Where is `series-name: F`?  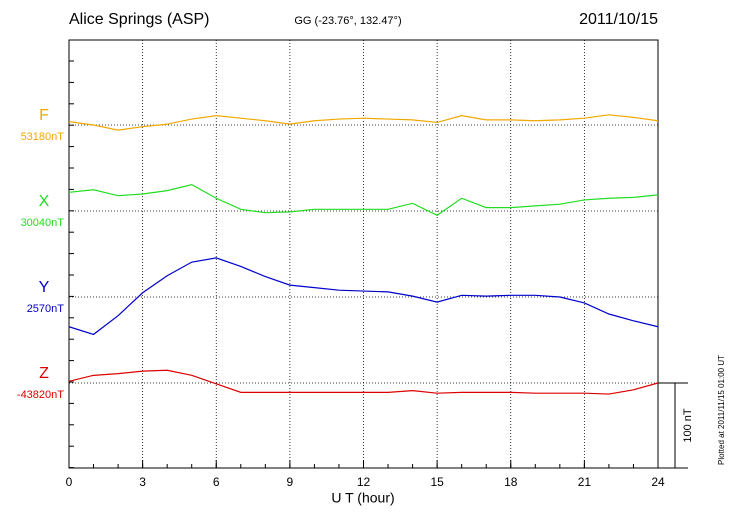
series-name: F is located at coordinates (44, 115).